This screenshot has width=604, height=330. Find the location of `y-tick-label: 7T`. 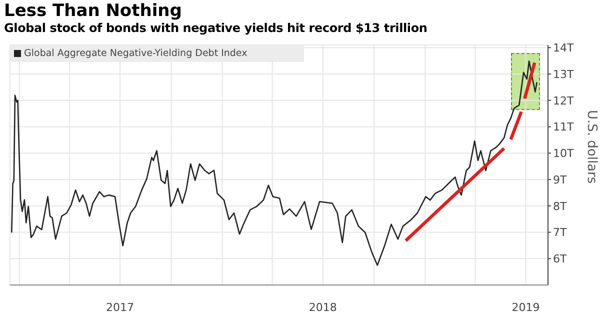

y-tick-label: 7T is located at coordinates (560, 233).